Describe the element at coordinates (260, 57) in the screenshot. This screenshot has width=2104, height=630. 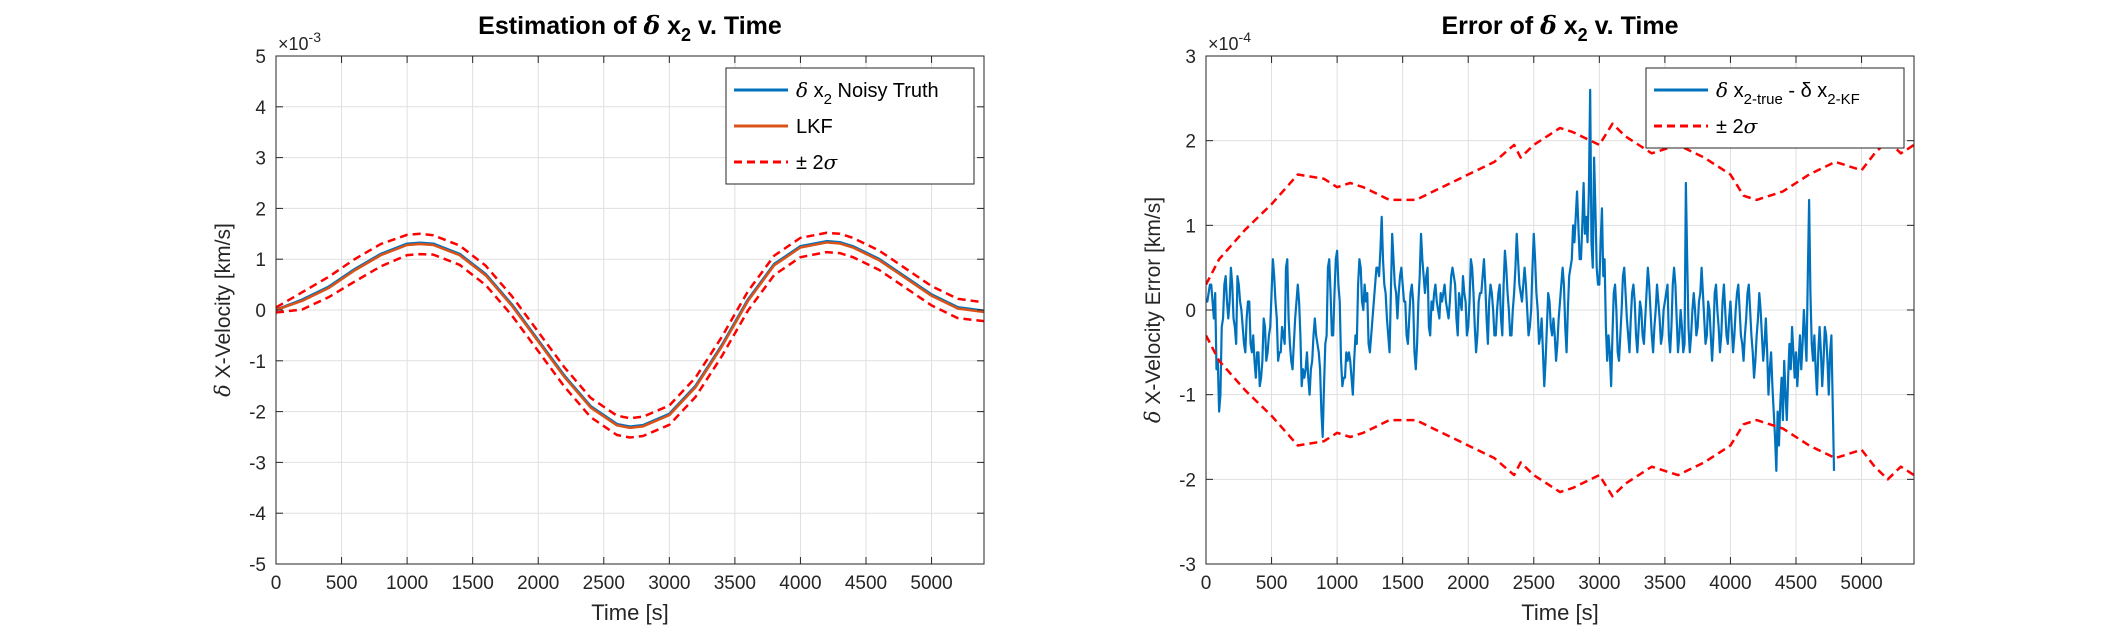
I see `y-tick-label: 5` at that location.